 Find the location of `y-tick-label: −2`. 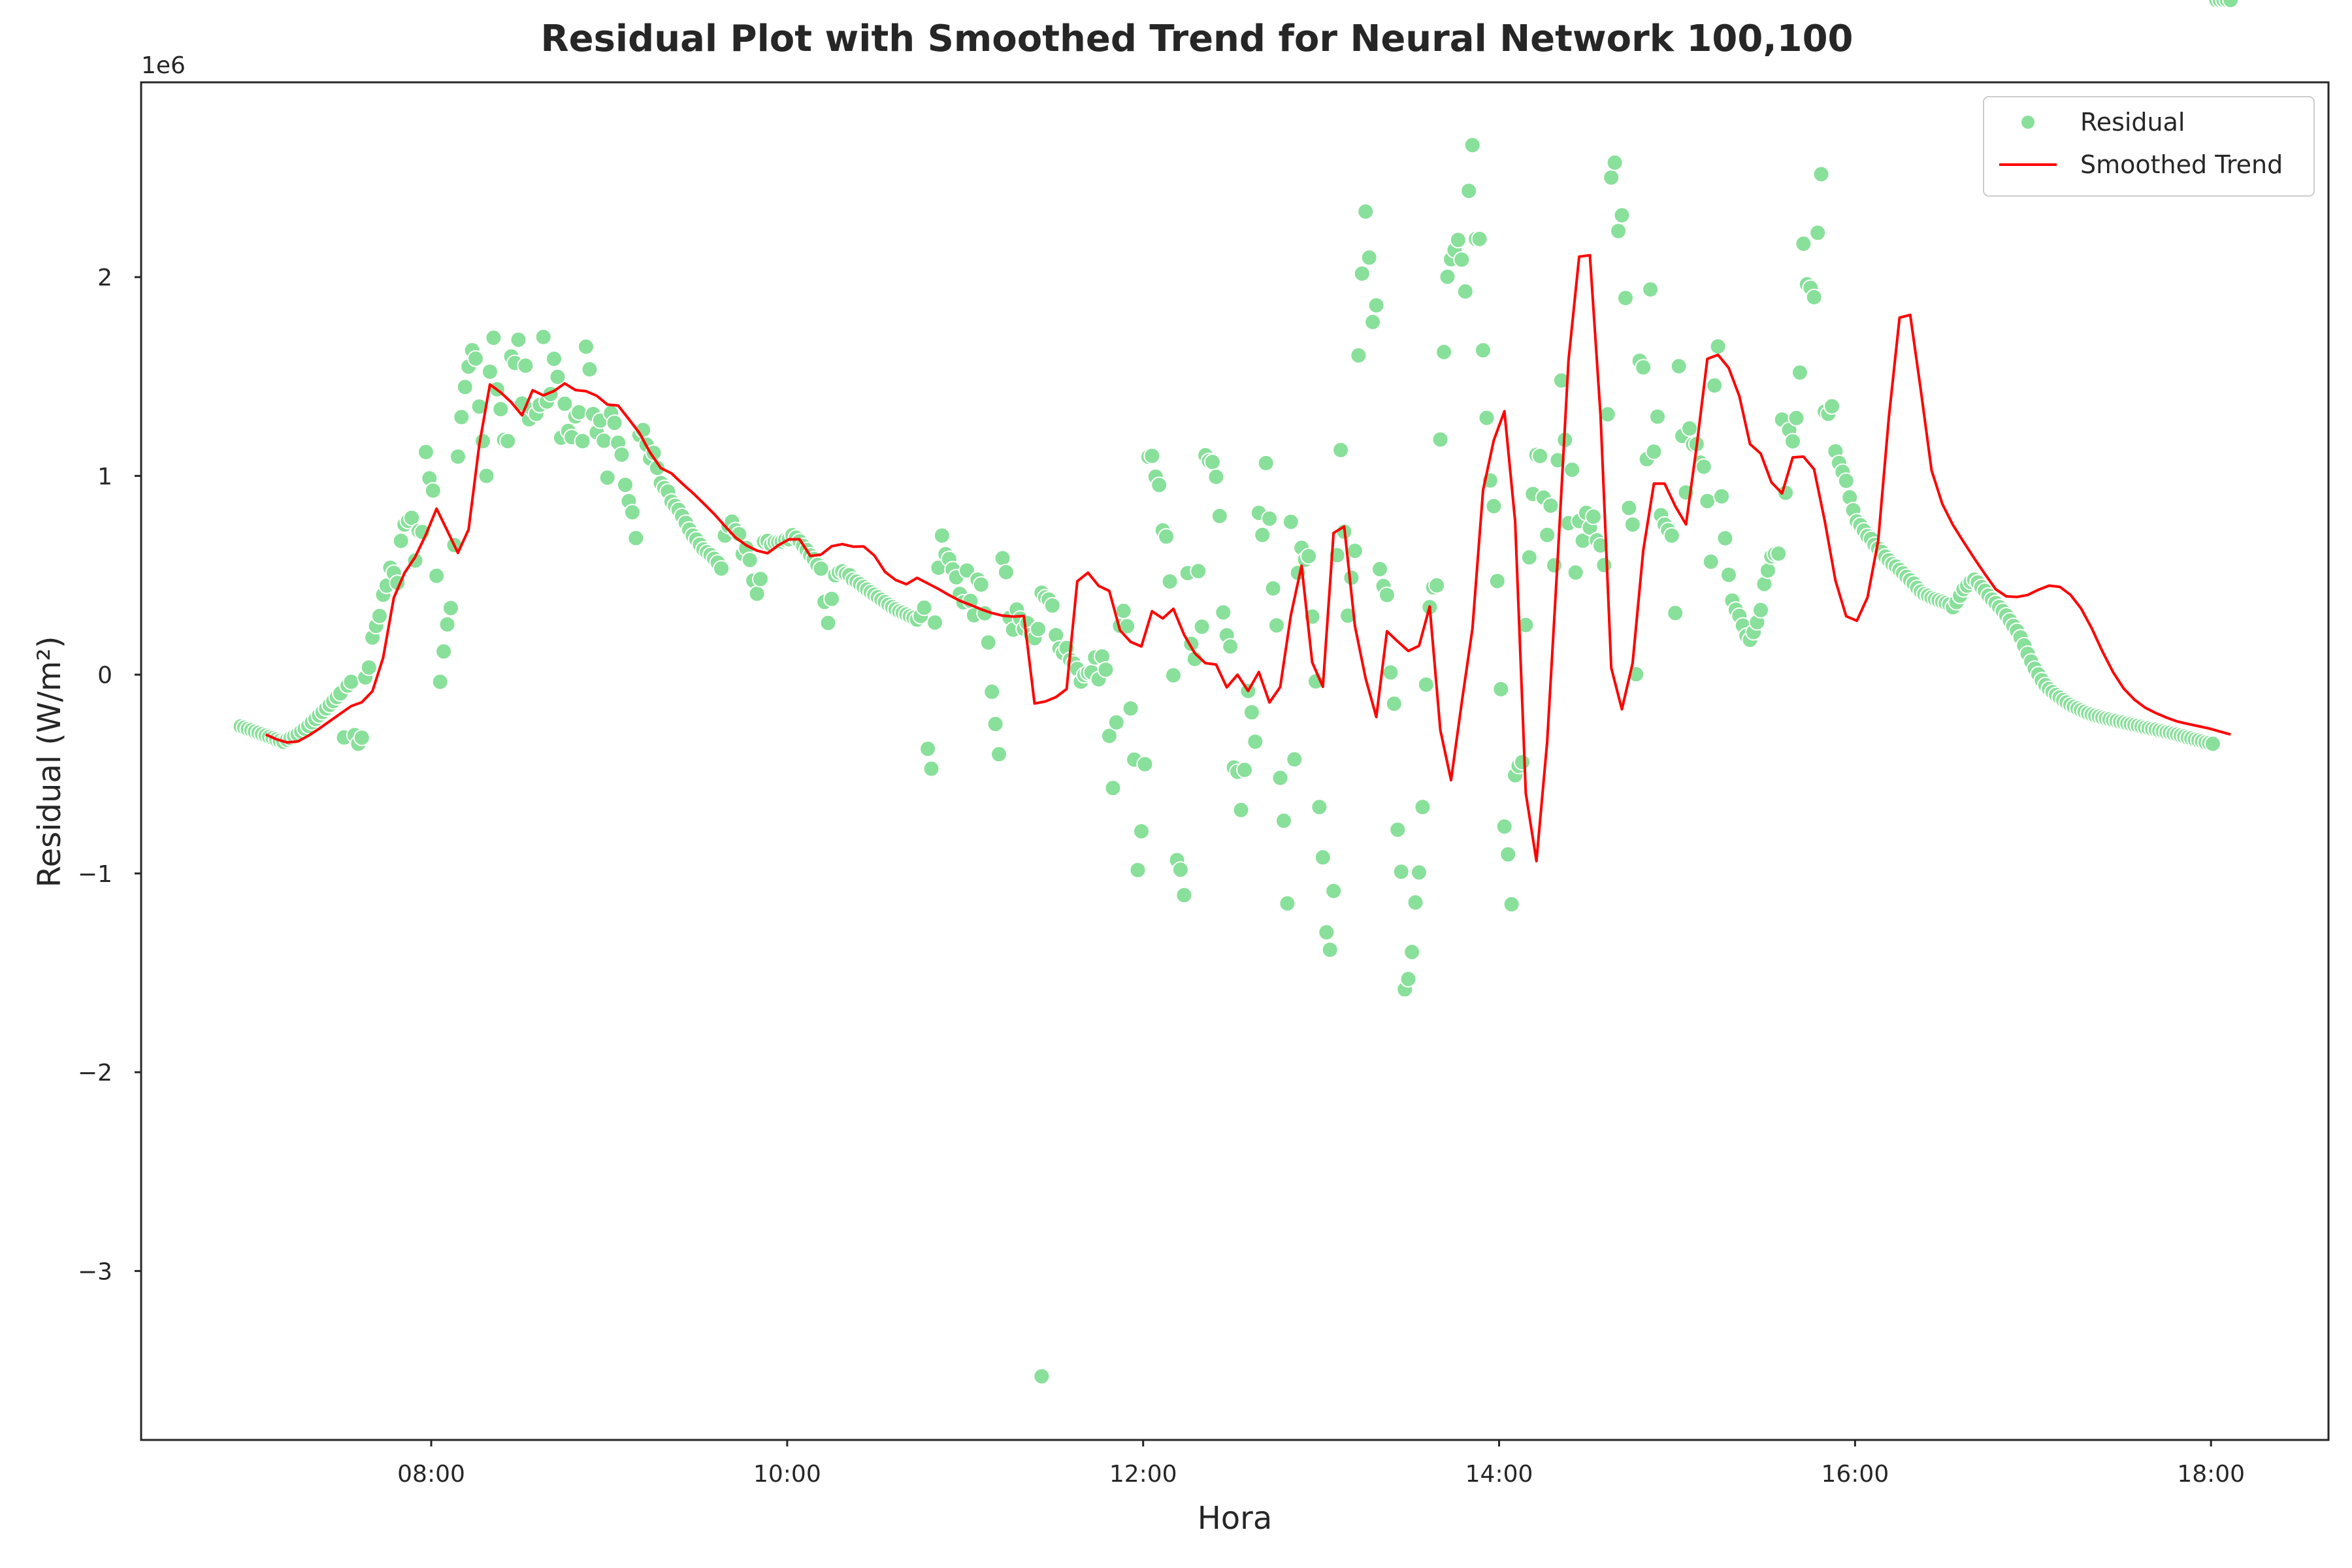

y-tick-label: −2 is located at coordinates (95, 1073).